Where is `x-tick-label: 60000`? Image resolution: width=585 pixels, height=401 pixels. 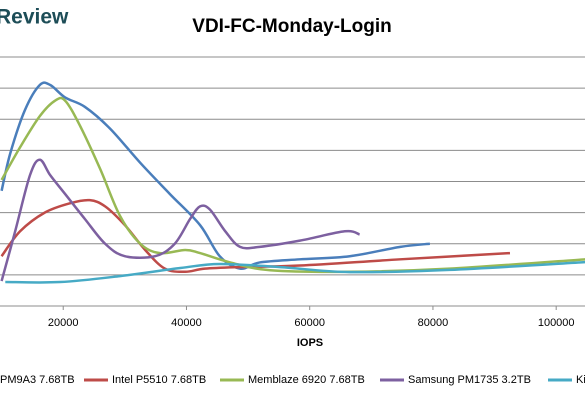
x-tick-label: 60000 is located at coordinates (309, 323).